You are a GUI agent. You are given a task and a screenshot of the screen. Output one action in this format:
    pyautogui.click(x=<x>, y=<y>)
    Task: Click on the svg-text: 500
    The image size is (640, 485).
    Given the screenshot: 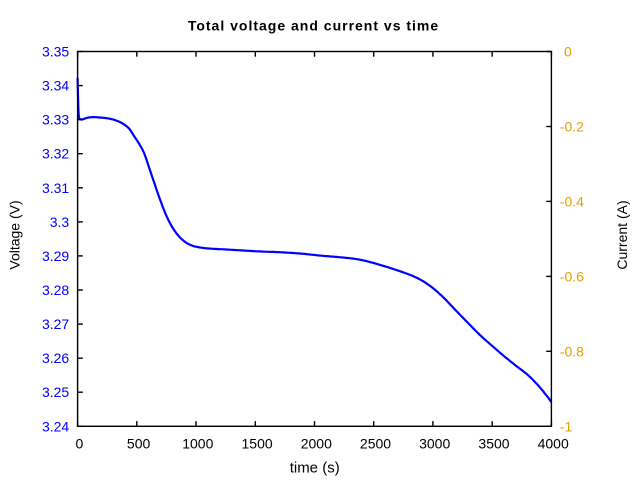 What is the action you would take?
    pyautogui.click(x=139, y=443)
    